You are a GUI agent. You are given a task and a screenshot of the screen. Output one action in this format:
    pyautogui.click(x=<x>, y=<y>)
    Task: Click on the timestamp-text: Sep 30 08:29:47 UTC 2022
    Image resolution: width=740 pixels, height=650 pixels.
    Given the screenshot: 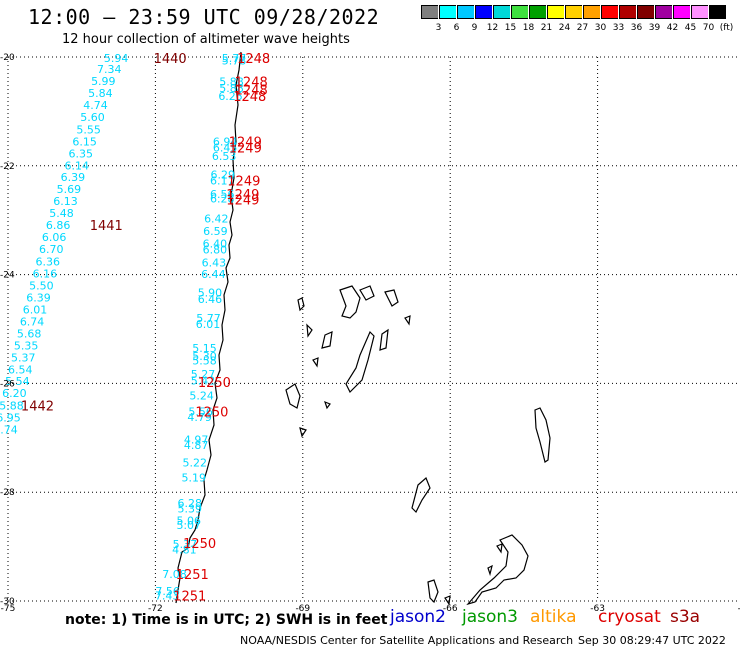 What is the action you would take?
    pyautogui.click(x=652, y=640)
    